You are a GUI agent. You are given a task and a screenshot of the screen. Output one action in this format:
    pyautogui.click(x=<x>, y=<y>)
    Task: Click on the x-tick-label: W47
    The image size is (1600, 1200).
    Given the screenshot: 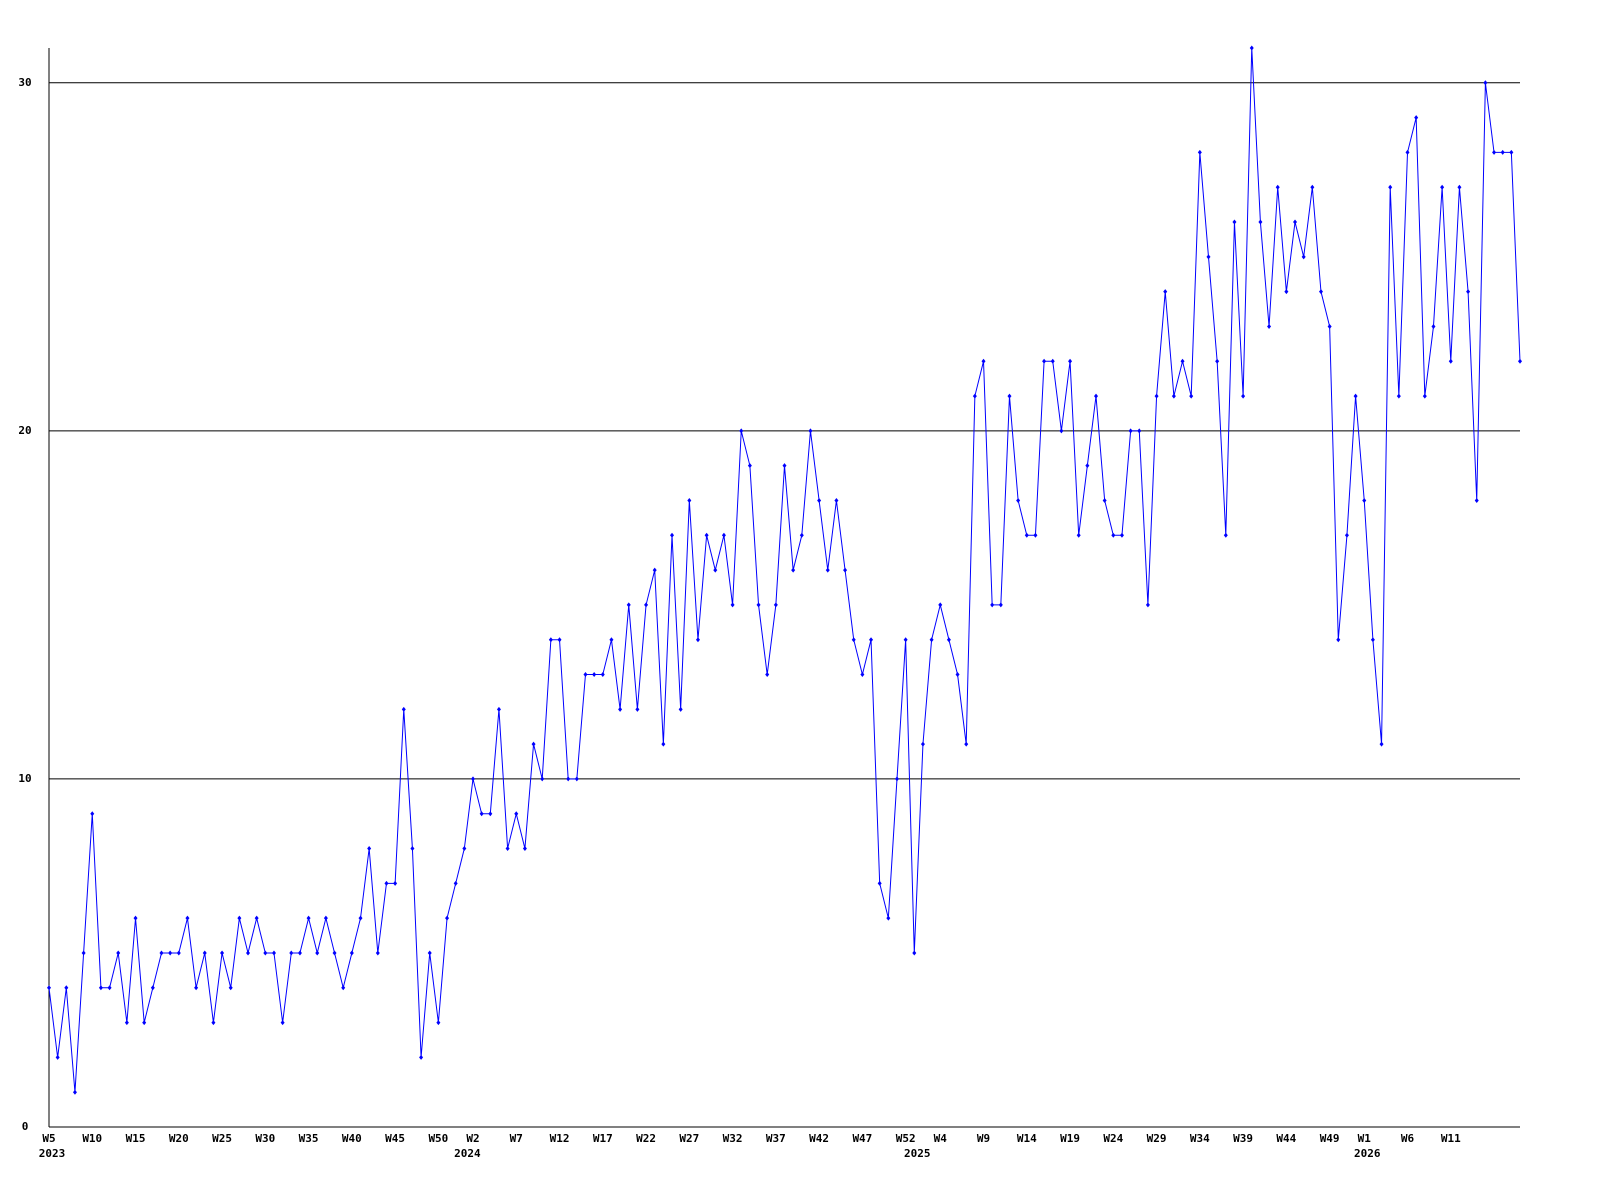 What is the action you would take?
    pyautogui.click(x=862, y=1138)
    